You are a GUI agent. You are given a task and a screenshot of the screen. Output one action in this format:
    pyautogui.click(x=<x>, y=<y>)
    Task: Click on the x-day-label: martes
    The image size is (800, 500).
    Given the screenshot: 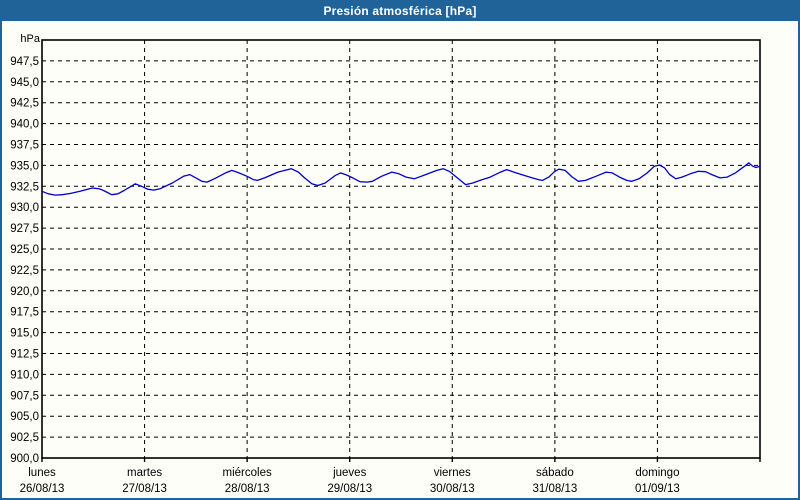 What is the action you would take?
    pyautogui.click(x=144, y=473)
    